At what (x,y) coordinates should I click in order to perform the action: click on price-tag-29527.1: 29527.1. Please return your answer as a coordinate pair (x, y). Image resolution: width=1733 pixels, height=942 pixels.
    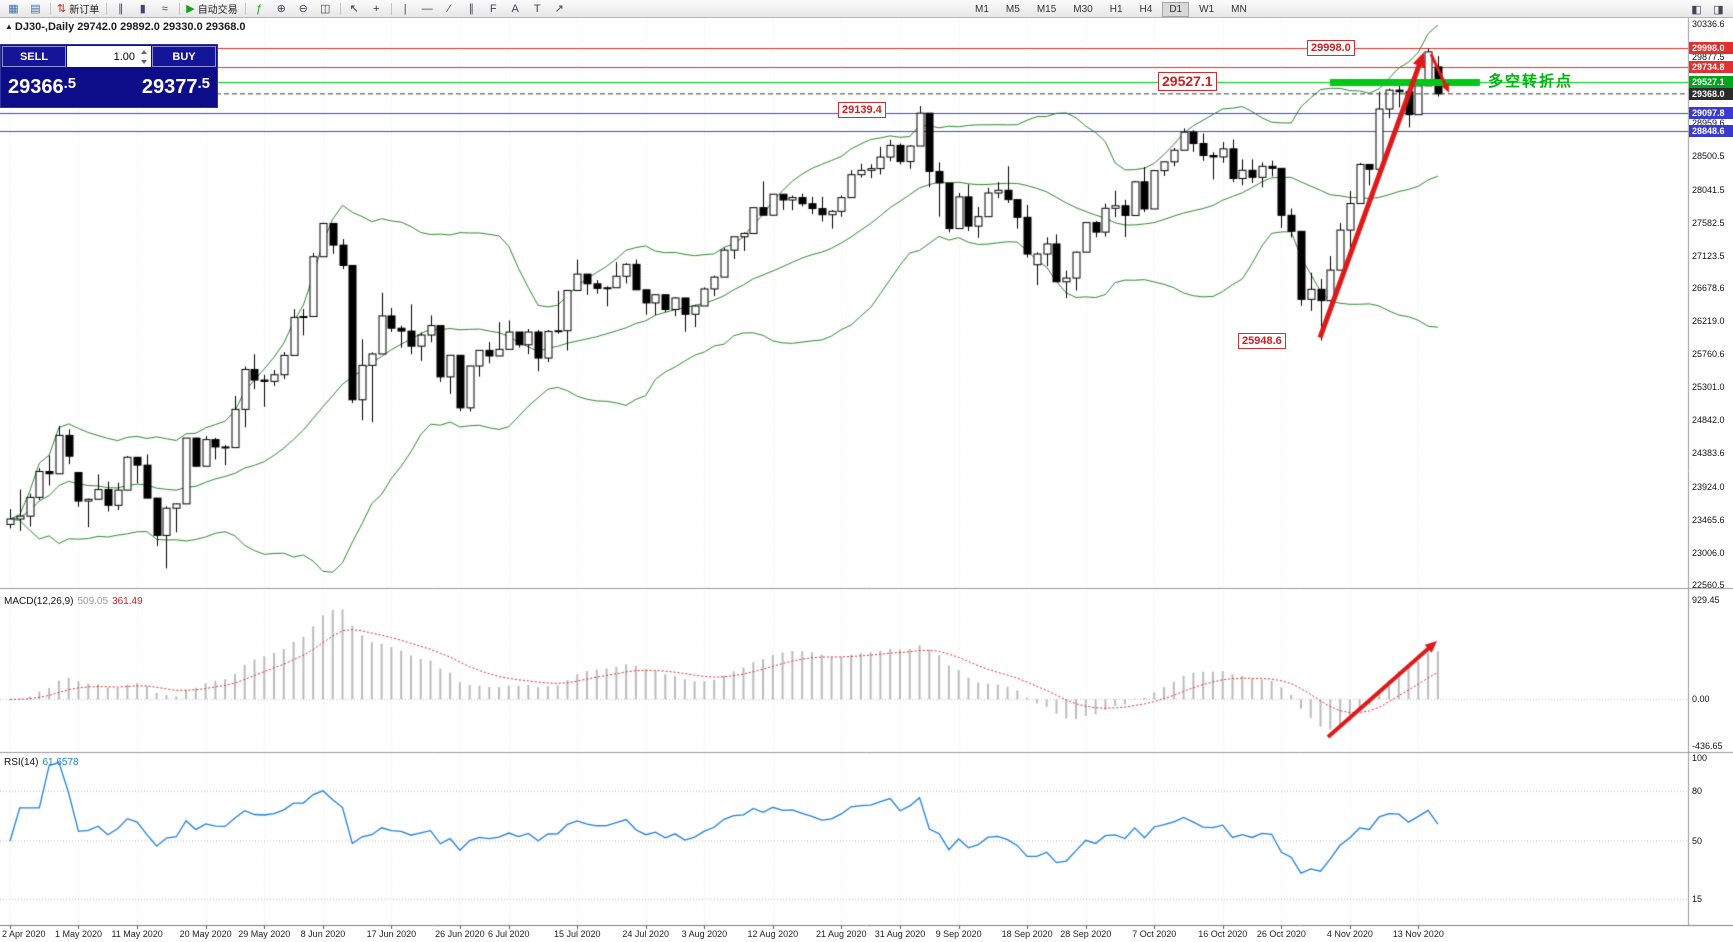
    Looking at the image, I should click on (1711, 82).